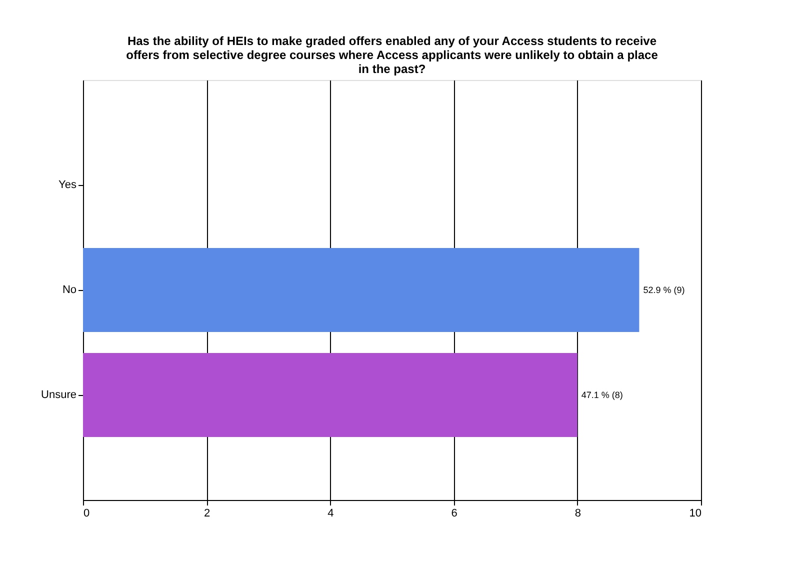 This screenshot has height=581, width=785. I want to click on data-label: 47.1 % (8), so click(602, 395).